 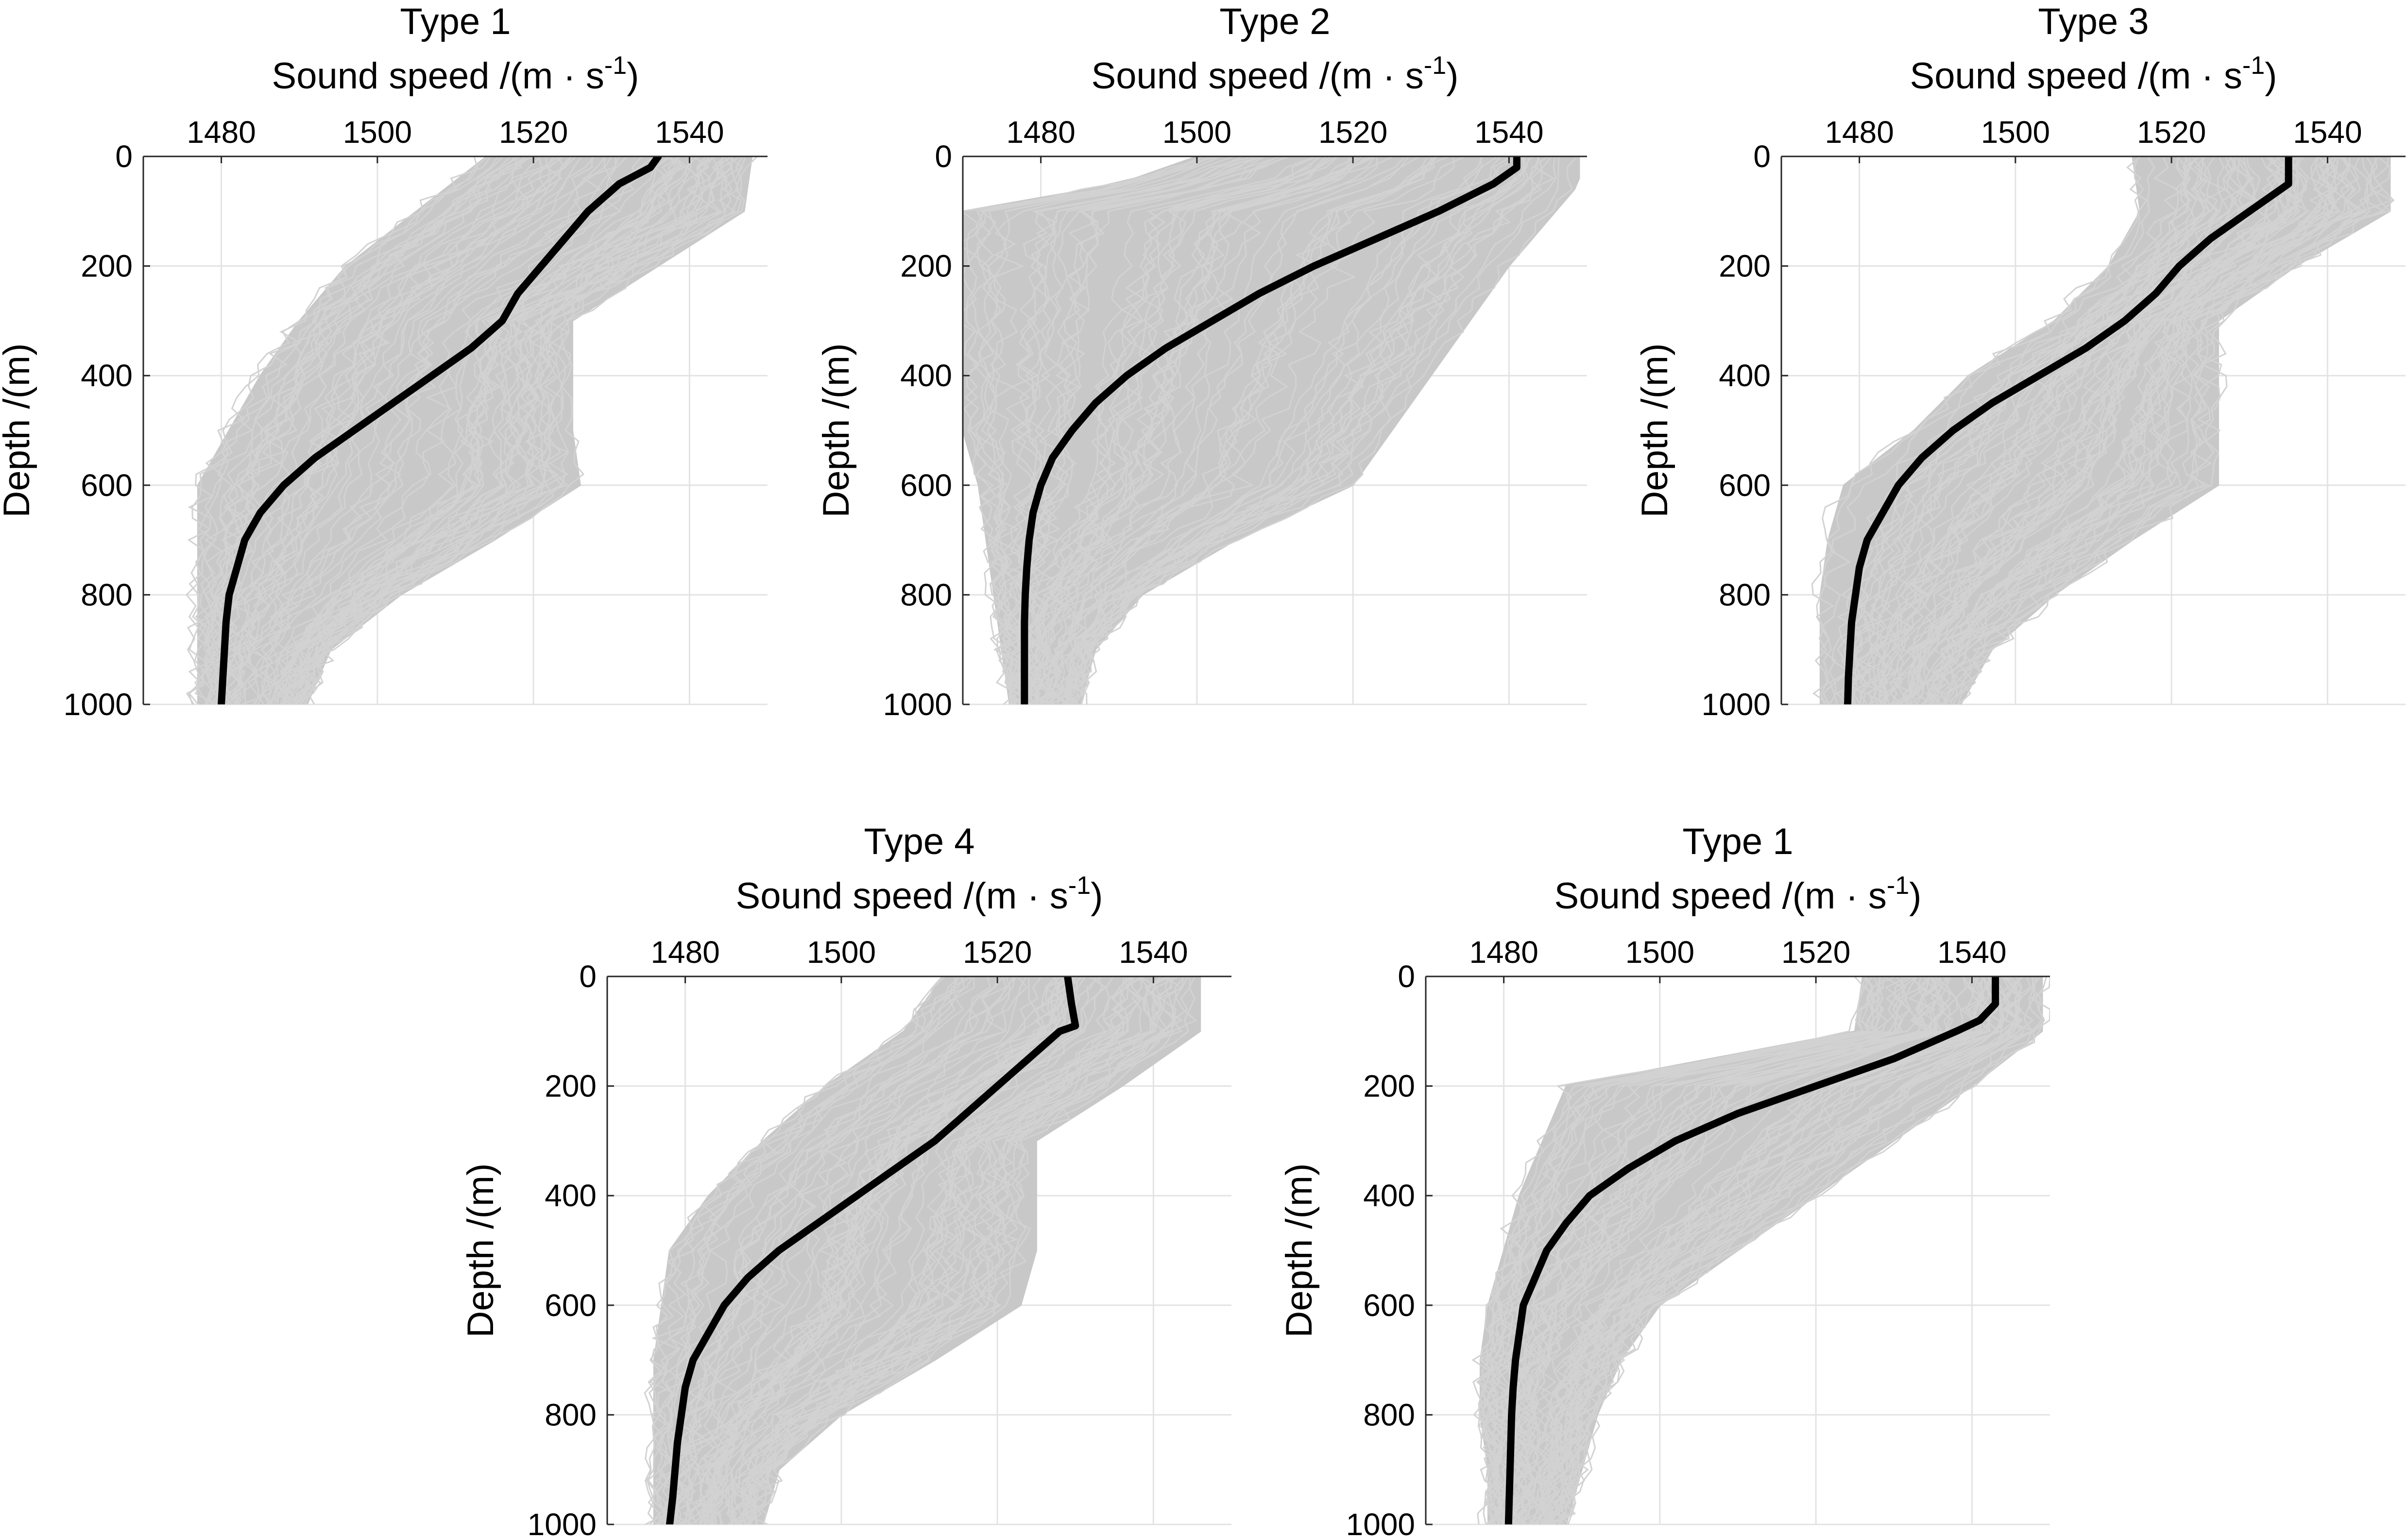 I want to click on x-tick-label: 1480, so click(x=1503, y=952).